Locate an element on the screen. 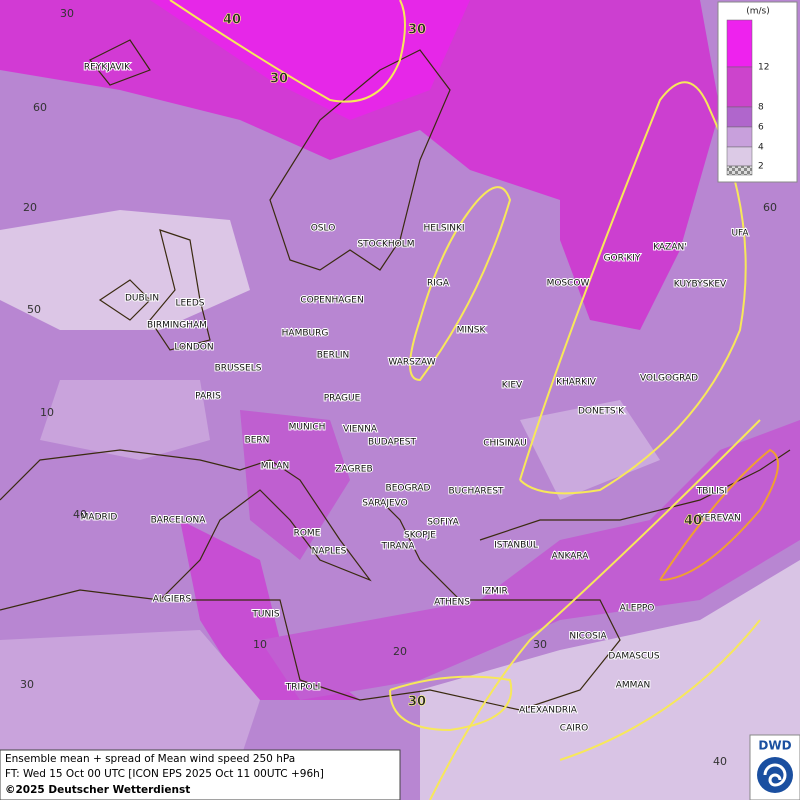  city-label: NICOSIA is located at coordinates (588, 637).